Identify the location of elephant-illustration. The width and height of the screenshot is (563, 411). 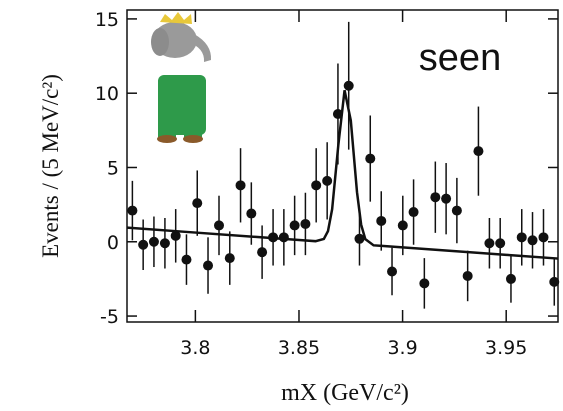
(181, 77).